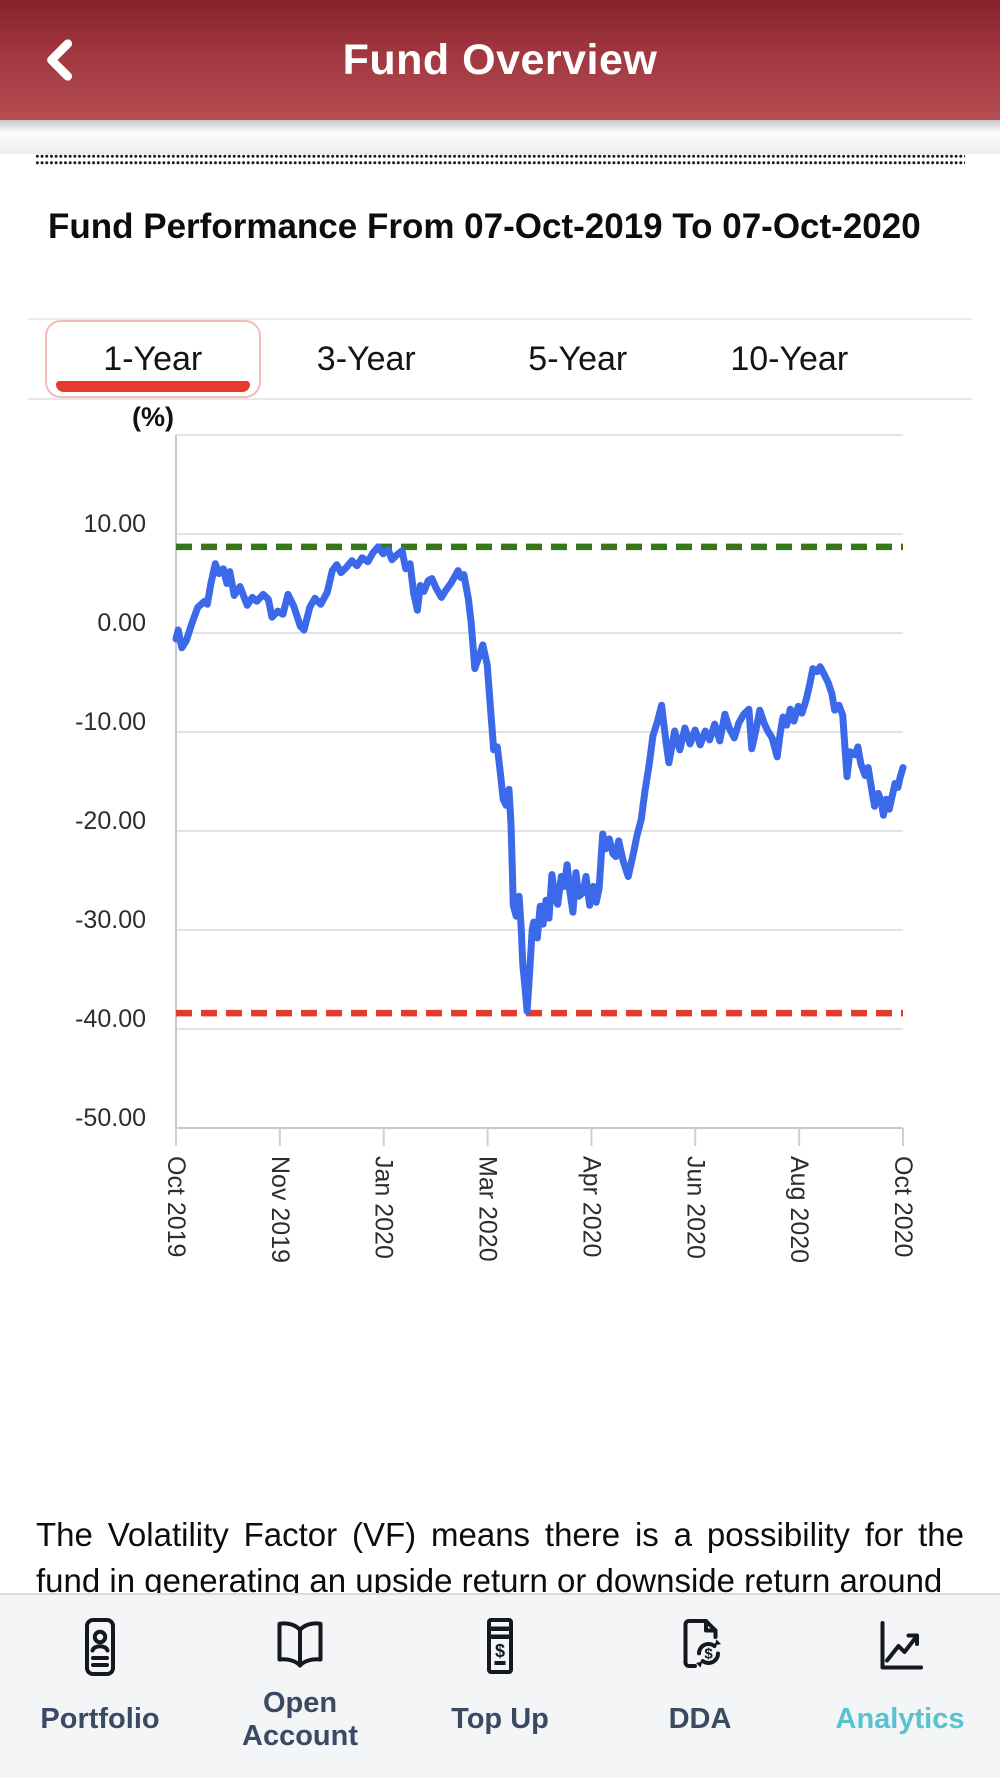 This screenshot has width=1000, height=1778. Describe the element at coordinates (500, 1719) in the screenshot. I see `nav-label: Top Up` at that location.